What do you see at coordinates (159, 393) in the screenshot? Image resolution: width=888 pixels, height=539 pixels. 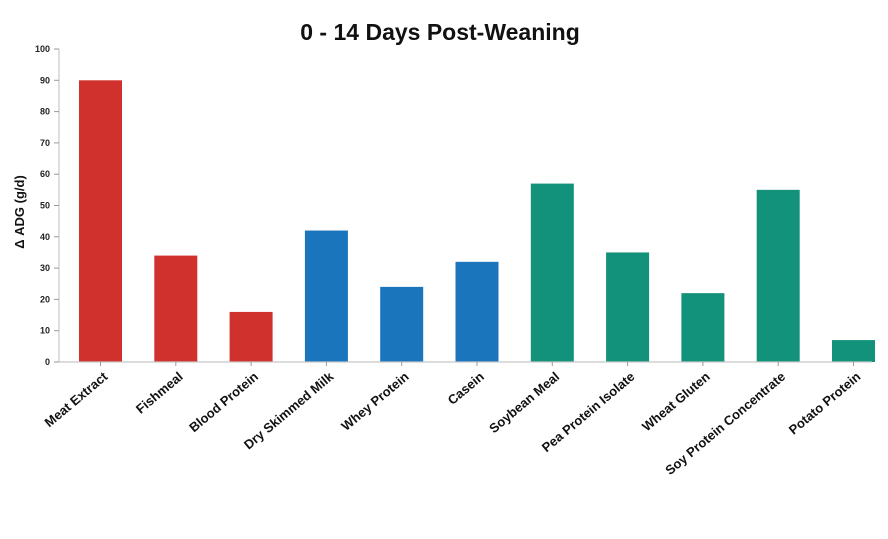 I see `x-tick-label: Fishmeal` at bounding box center [159, 393].